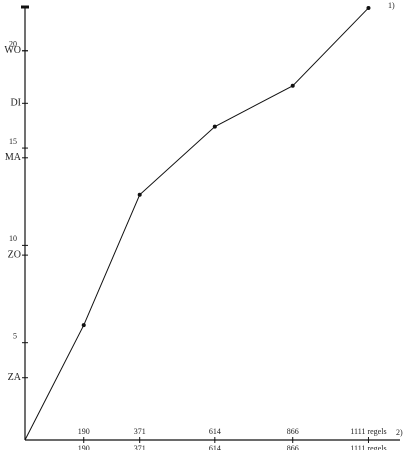 The image size is (417, 450). What do you see at coordinates (13, 157) in the screenshot?
I see `day-label: MA` at bounding box center [13, 157].